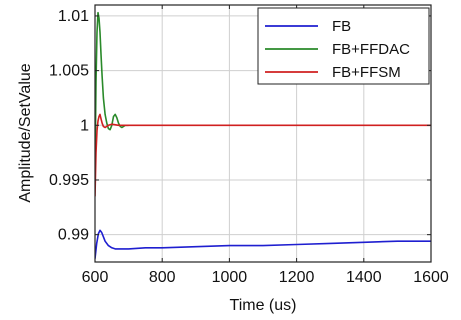 This screenshot has width=461, height=320. I want to click on x-tick-label: 800, so click(162, 277).